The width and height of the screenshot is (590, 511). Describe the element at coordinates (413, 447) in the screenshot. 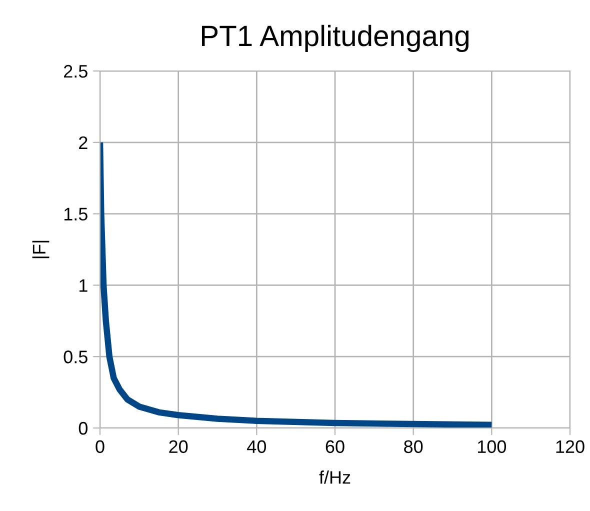

I see `x-tick-label: 80` at that location.